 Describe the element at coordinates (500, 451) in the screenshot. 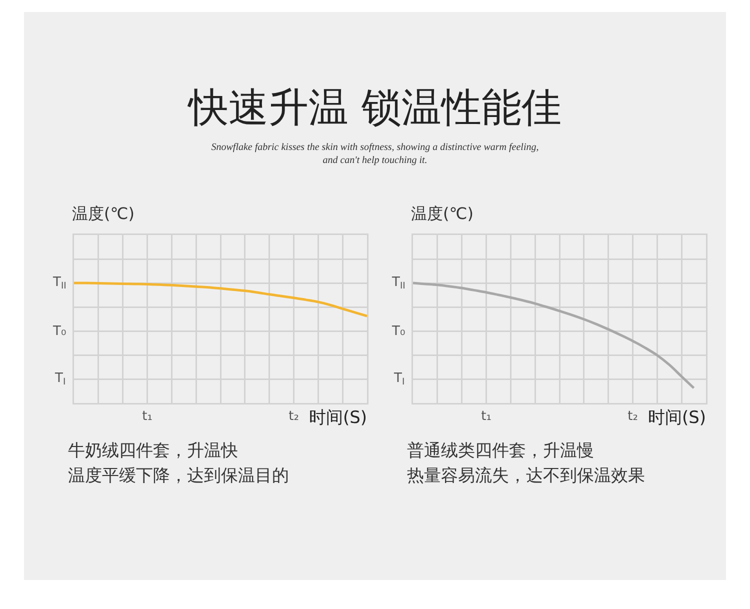

I see `text: 普通绒类四件套，升温慢` at that location.